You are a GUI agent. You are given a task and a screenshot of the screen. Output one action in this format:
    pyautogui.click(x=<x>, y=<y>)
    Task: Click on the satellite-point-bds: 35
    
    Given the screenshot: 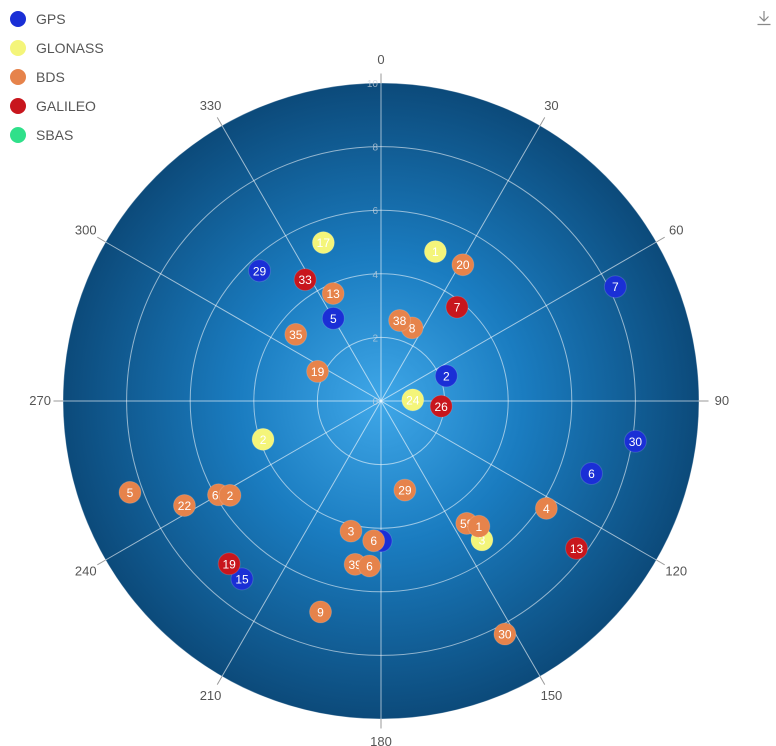 What is the action you would take?
    pyautogui.click(x=296, y=334)
    